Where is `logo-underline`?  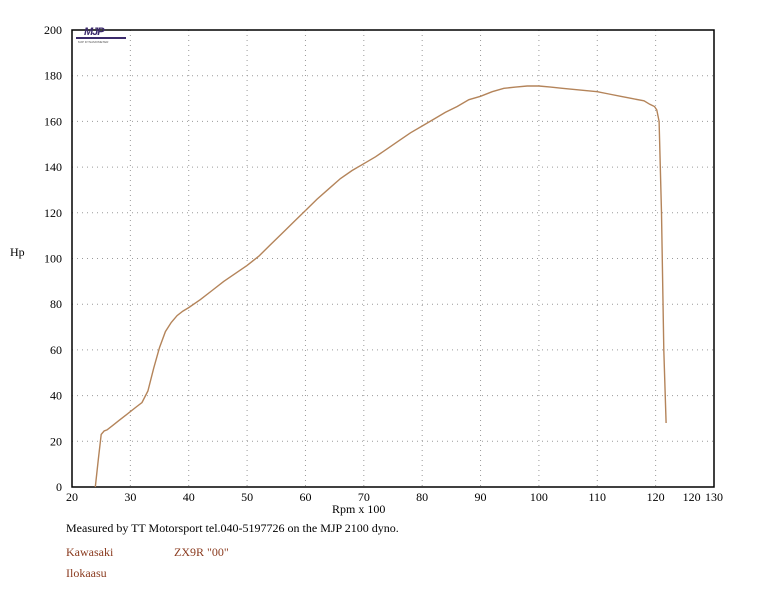
logo-underline is located at coordinates (101, 38).